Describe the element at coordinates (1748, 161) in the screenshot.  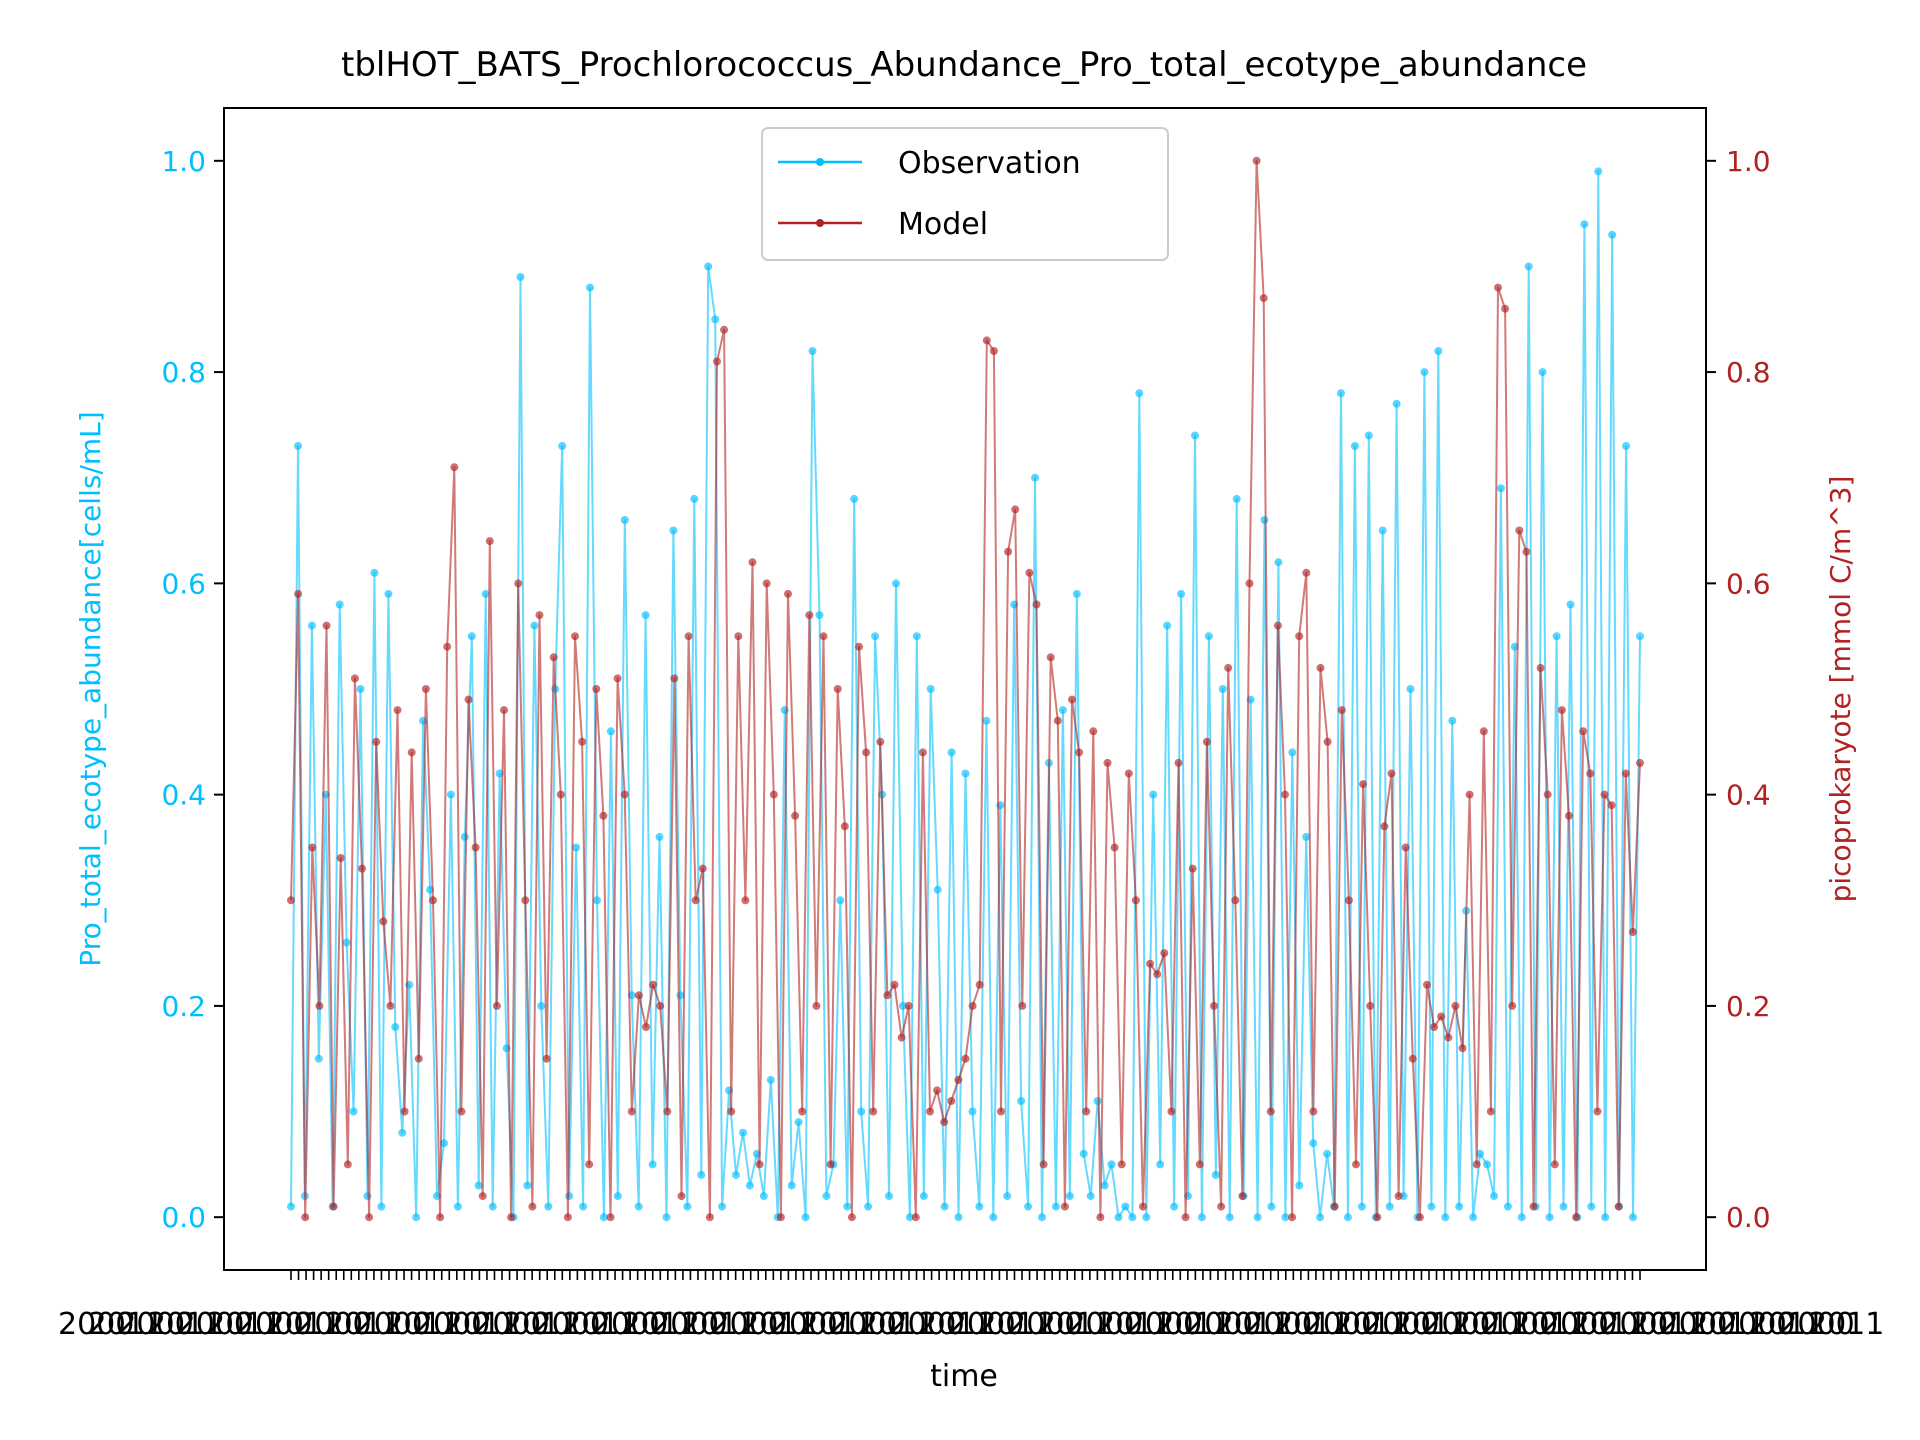
I see `right-y-tick-label: 1.0` at that location.